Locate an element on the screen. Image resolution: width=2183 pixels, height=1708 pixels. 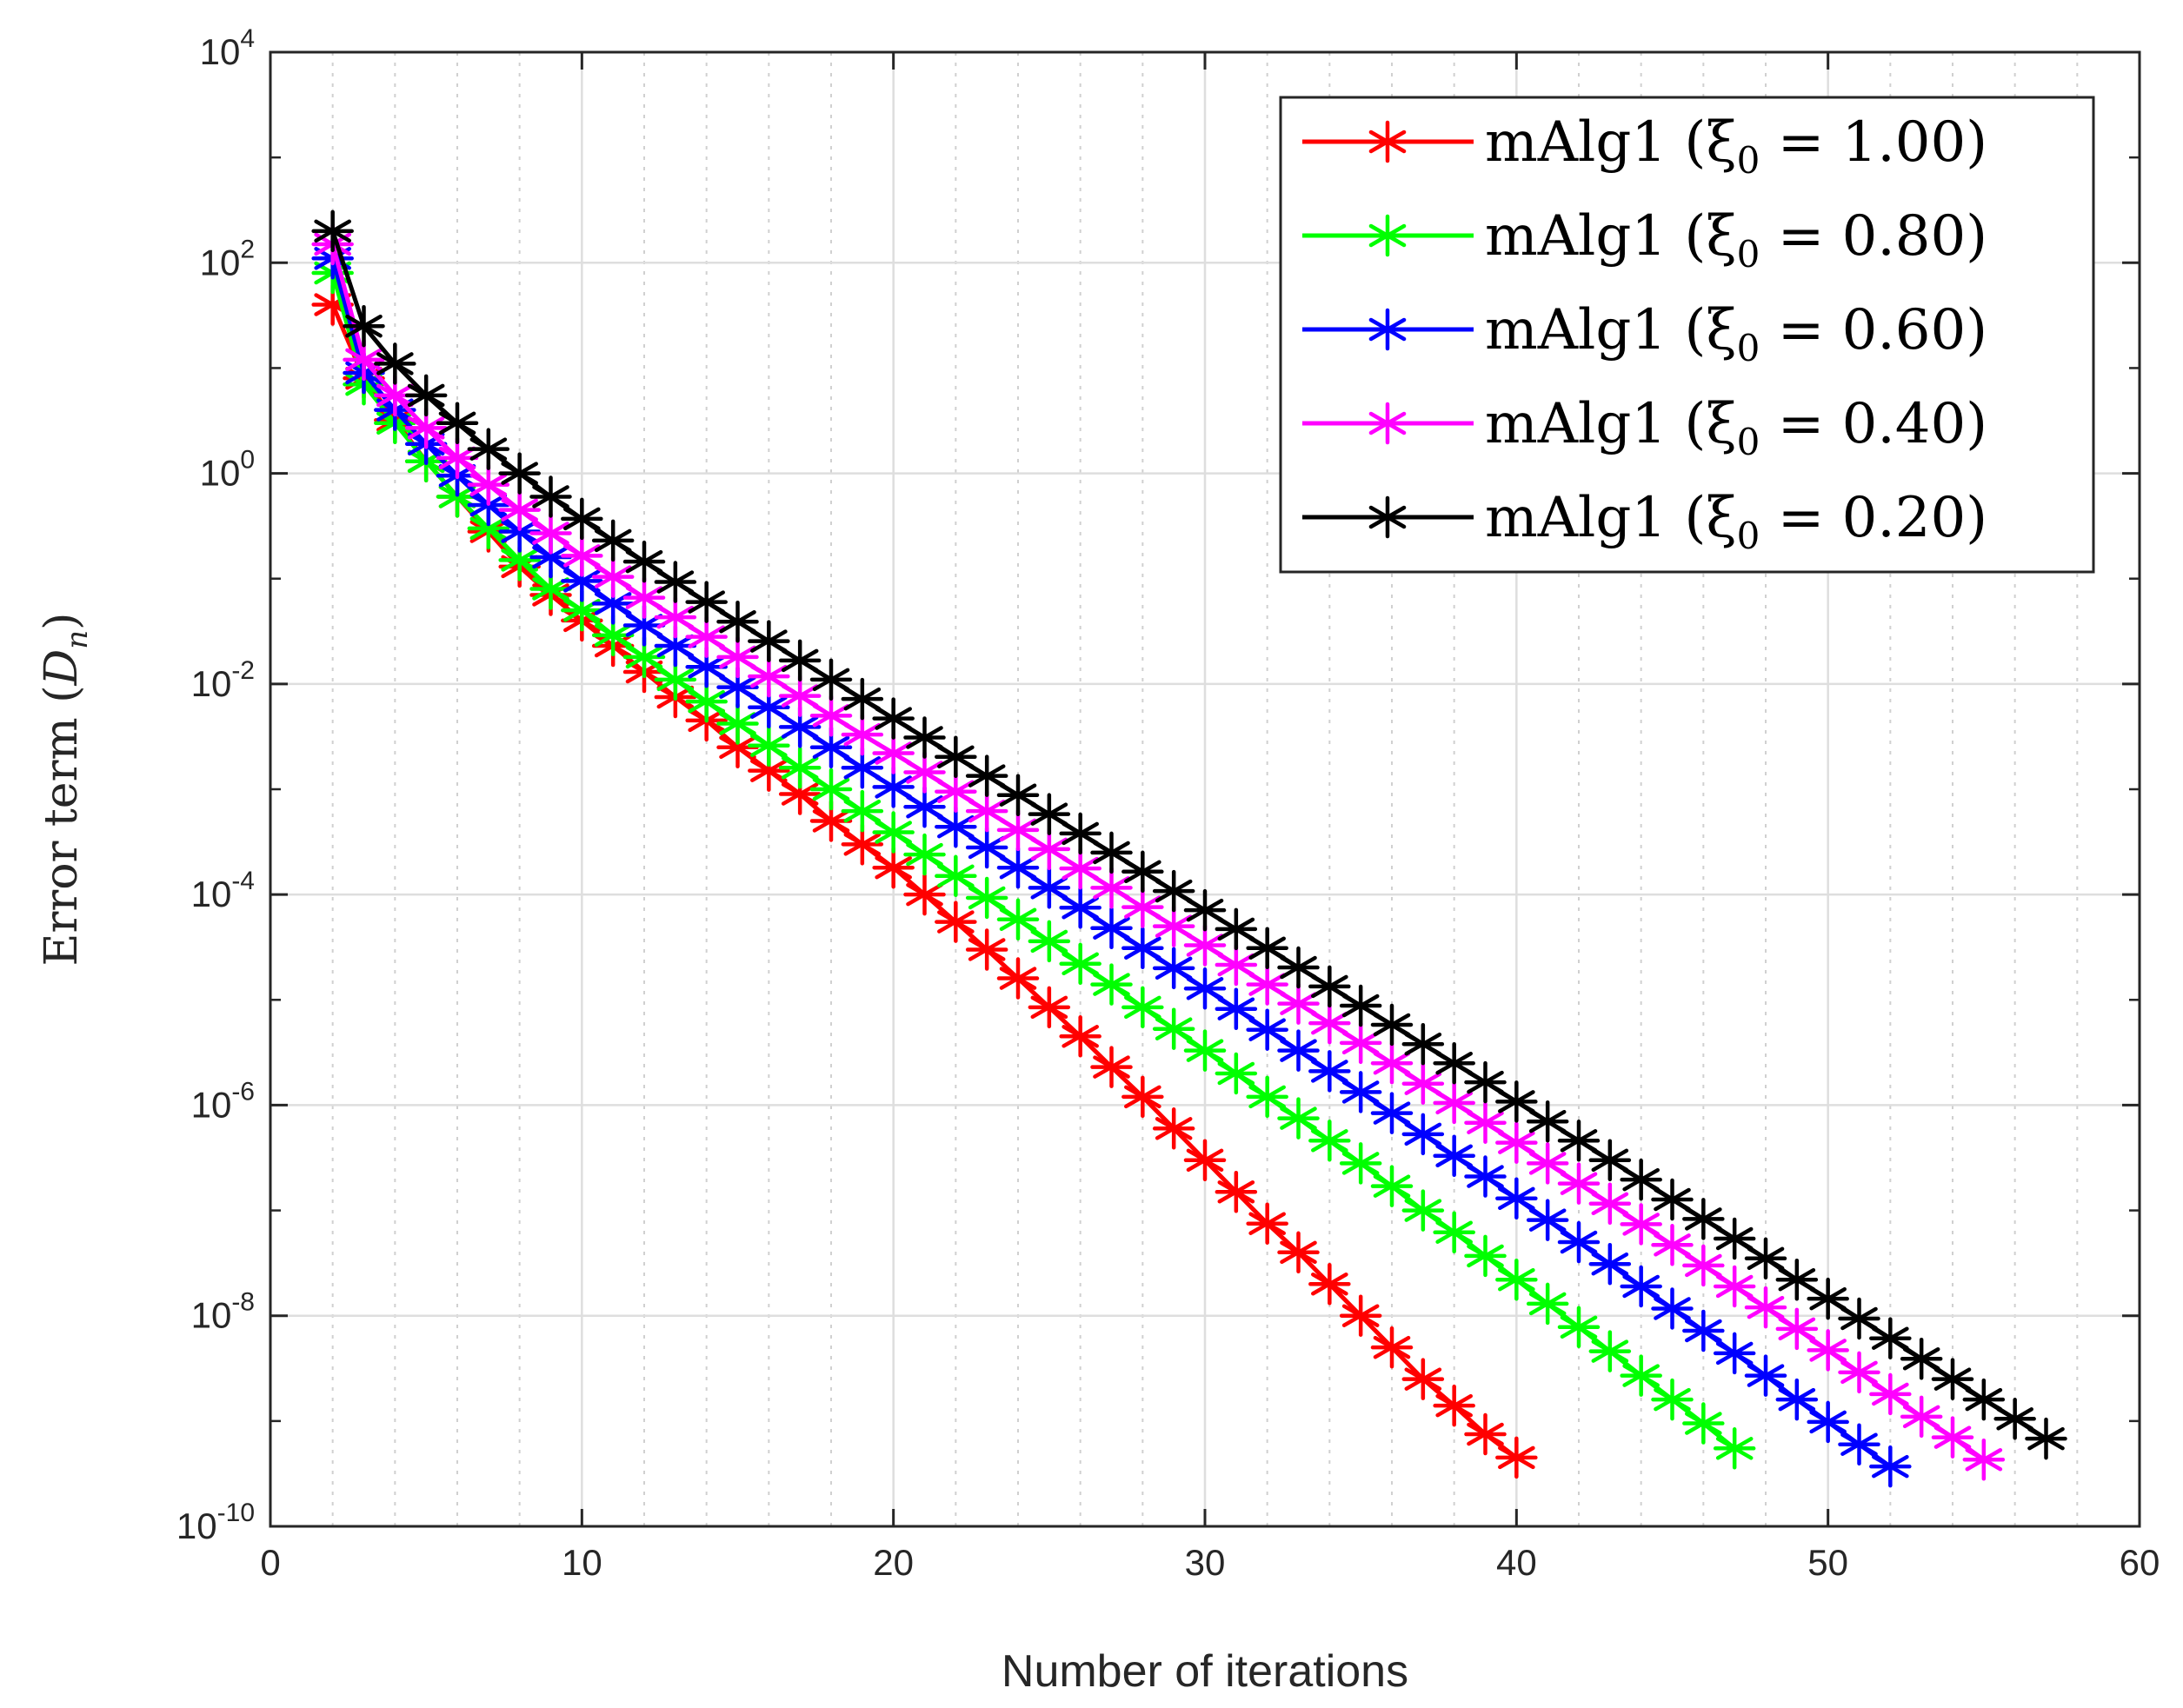
y-tick-label: 10⁴ is located at coordinates (227, 48).